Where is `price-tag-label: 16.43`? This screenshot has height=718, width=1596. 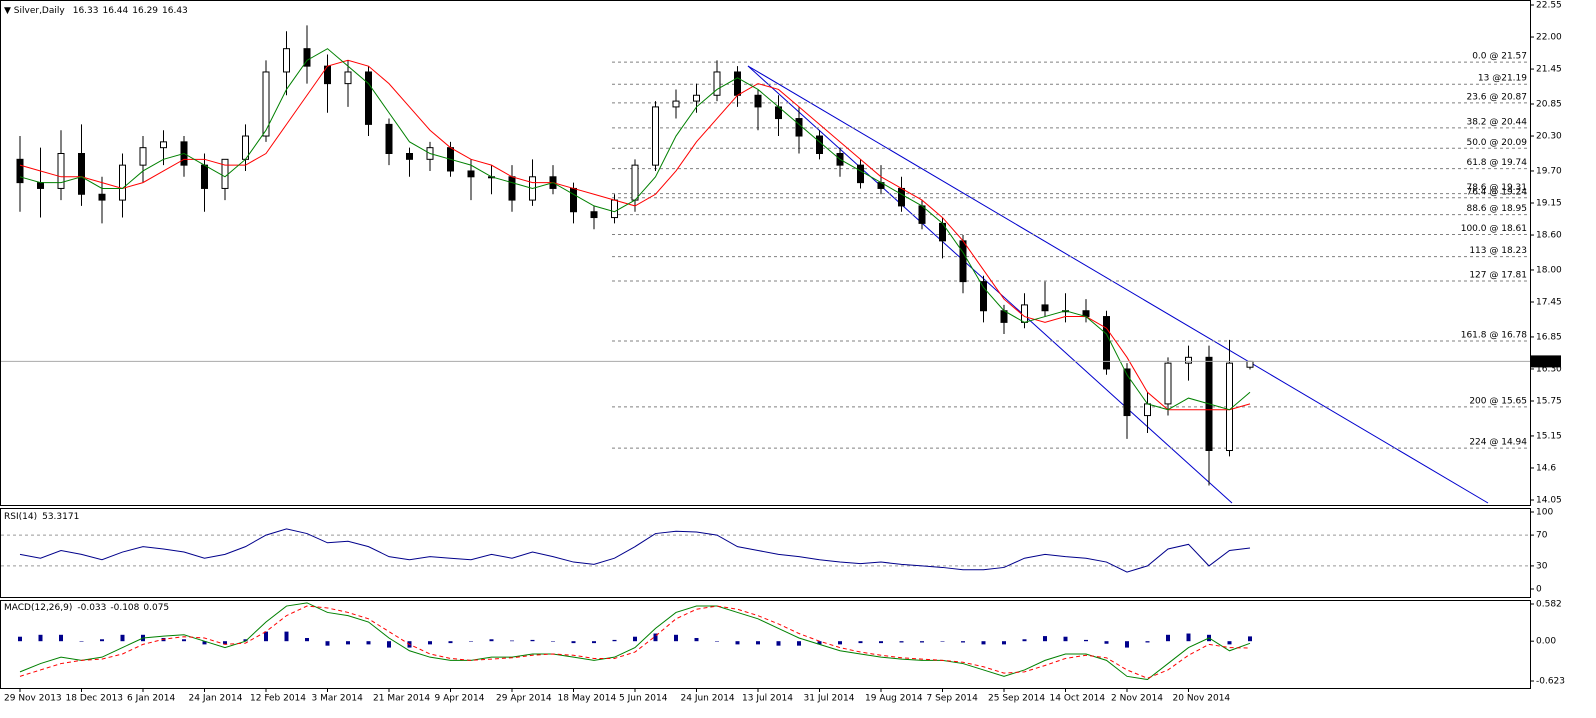
price-tag-label: 16.43 is located at coordinates (1547, 362).